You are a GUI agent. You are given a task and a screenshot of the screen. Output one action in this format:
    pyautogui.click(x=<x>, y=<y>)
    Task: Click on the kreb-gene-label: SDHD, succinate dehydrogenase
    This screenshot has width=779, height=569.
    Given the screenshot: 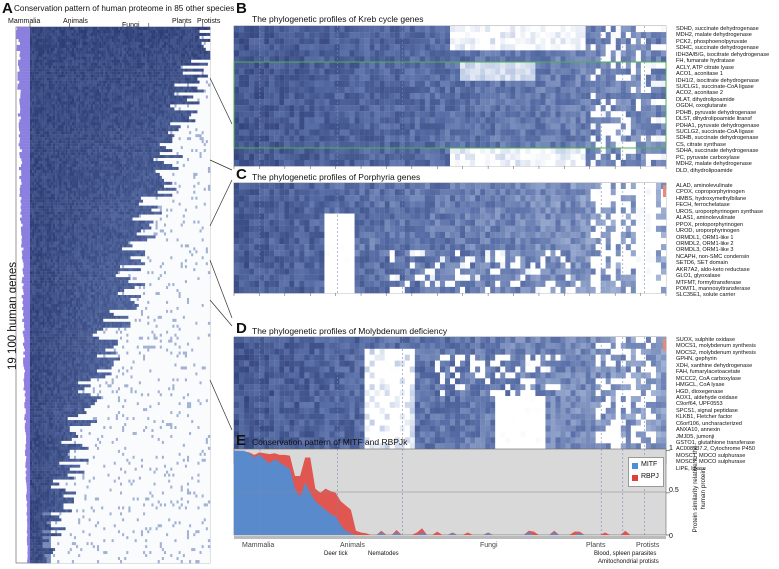 What is the action you would take?
    pyautogui.click(x=722, y=29)
    